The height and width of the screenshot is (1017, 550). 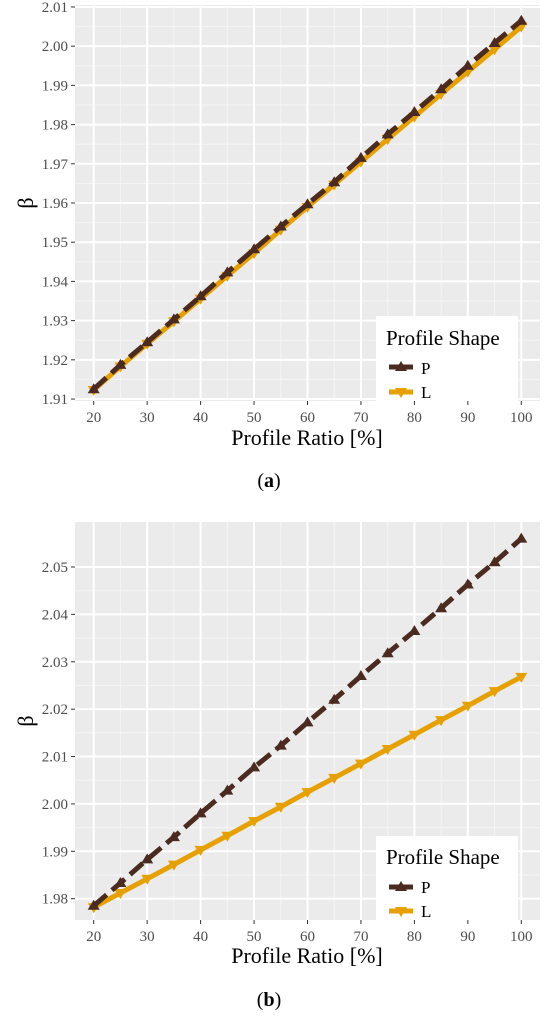 What do you see at coordinates (55, 361) in the screenshot?
I see `y-tick-label: 1.92` at bounding box center [55, 361].